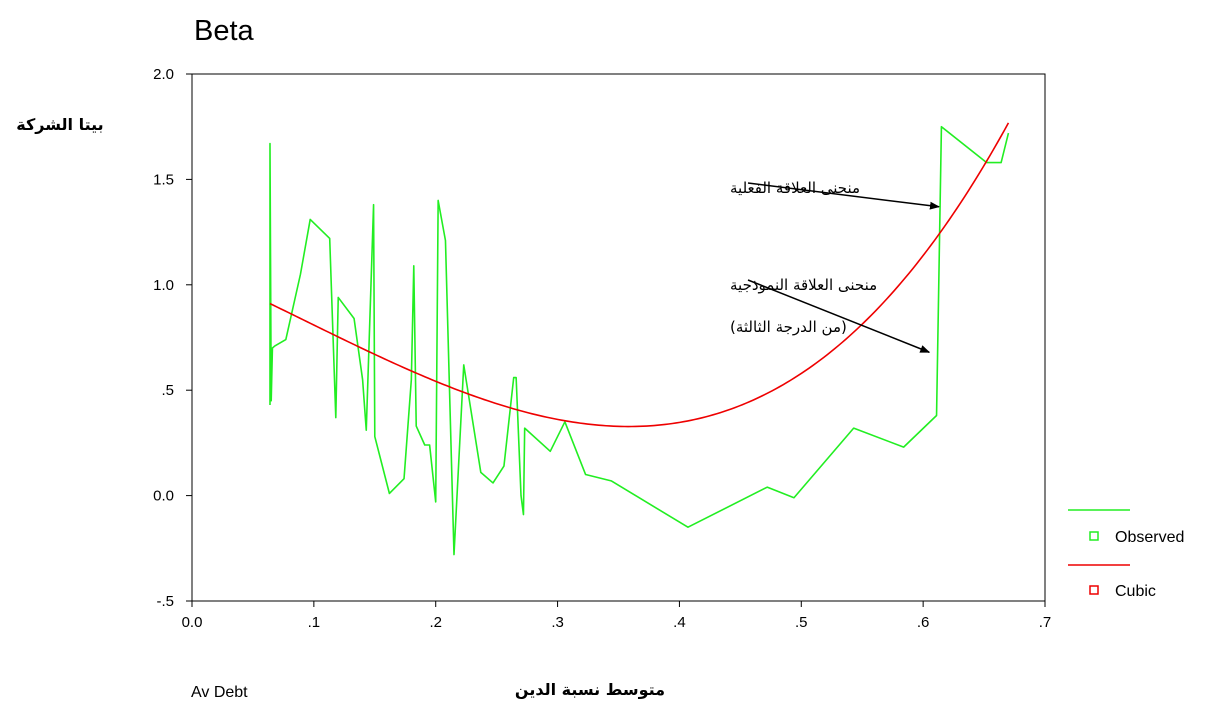 This screenshot has width=1211, height=709. What do you see at coordinates (1126, 554) in the screenshot?
I see `legend: Observed Cubic` at bounding box center [1126, 554].